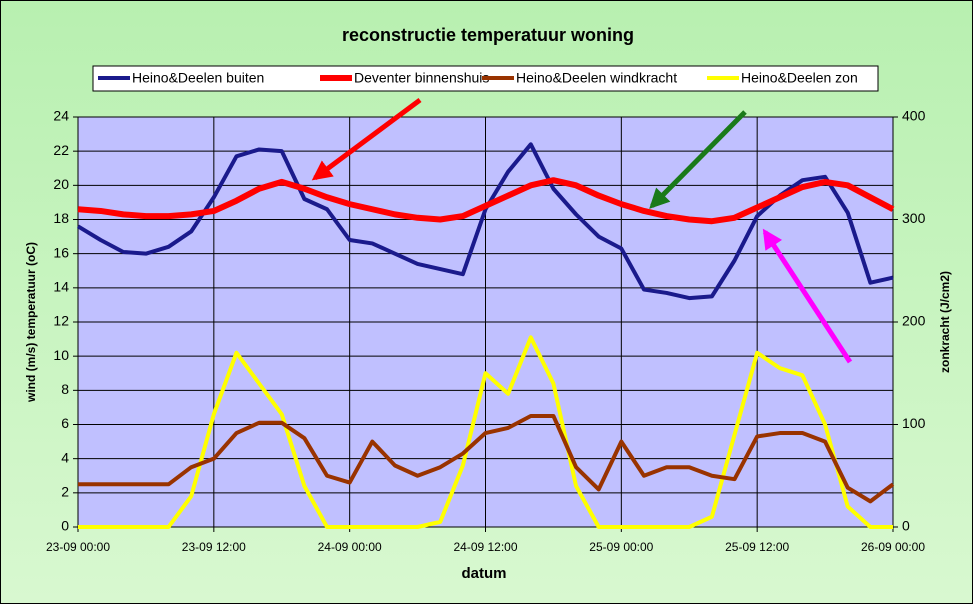 The image size is (975, 611). I want to click on y-tick-label: 12, so click(61, 321).